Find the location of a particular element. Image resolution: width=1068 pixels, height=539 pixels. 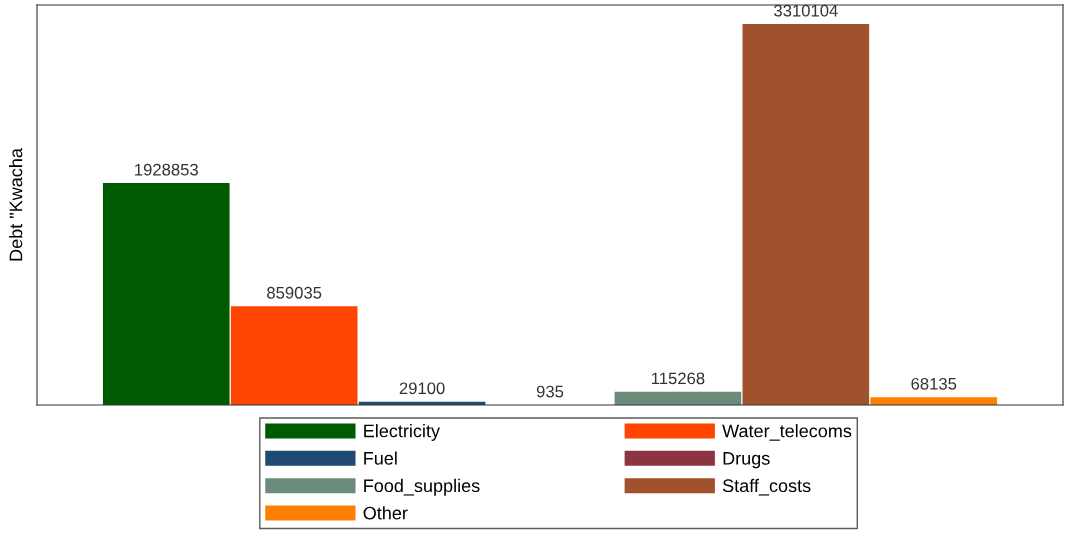

data-label: 935 is located at coordinates (550, 391).